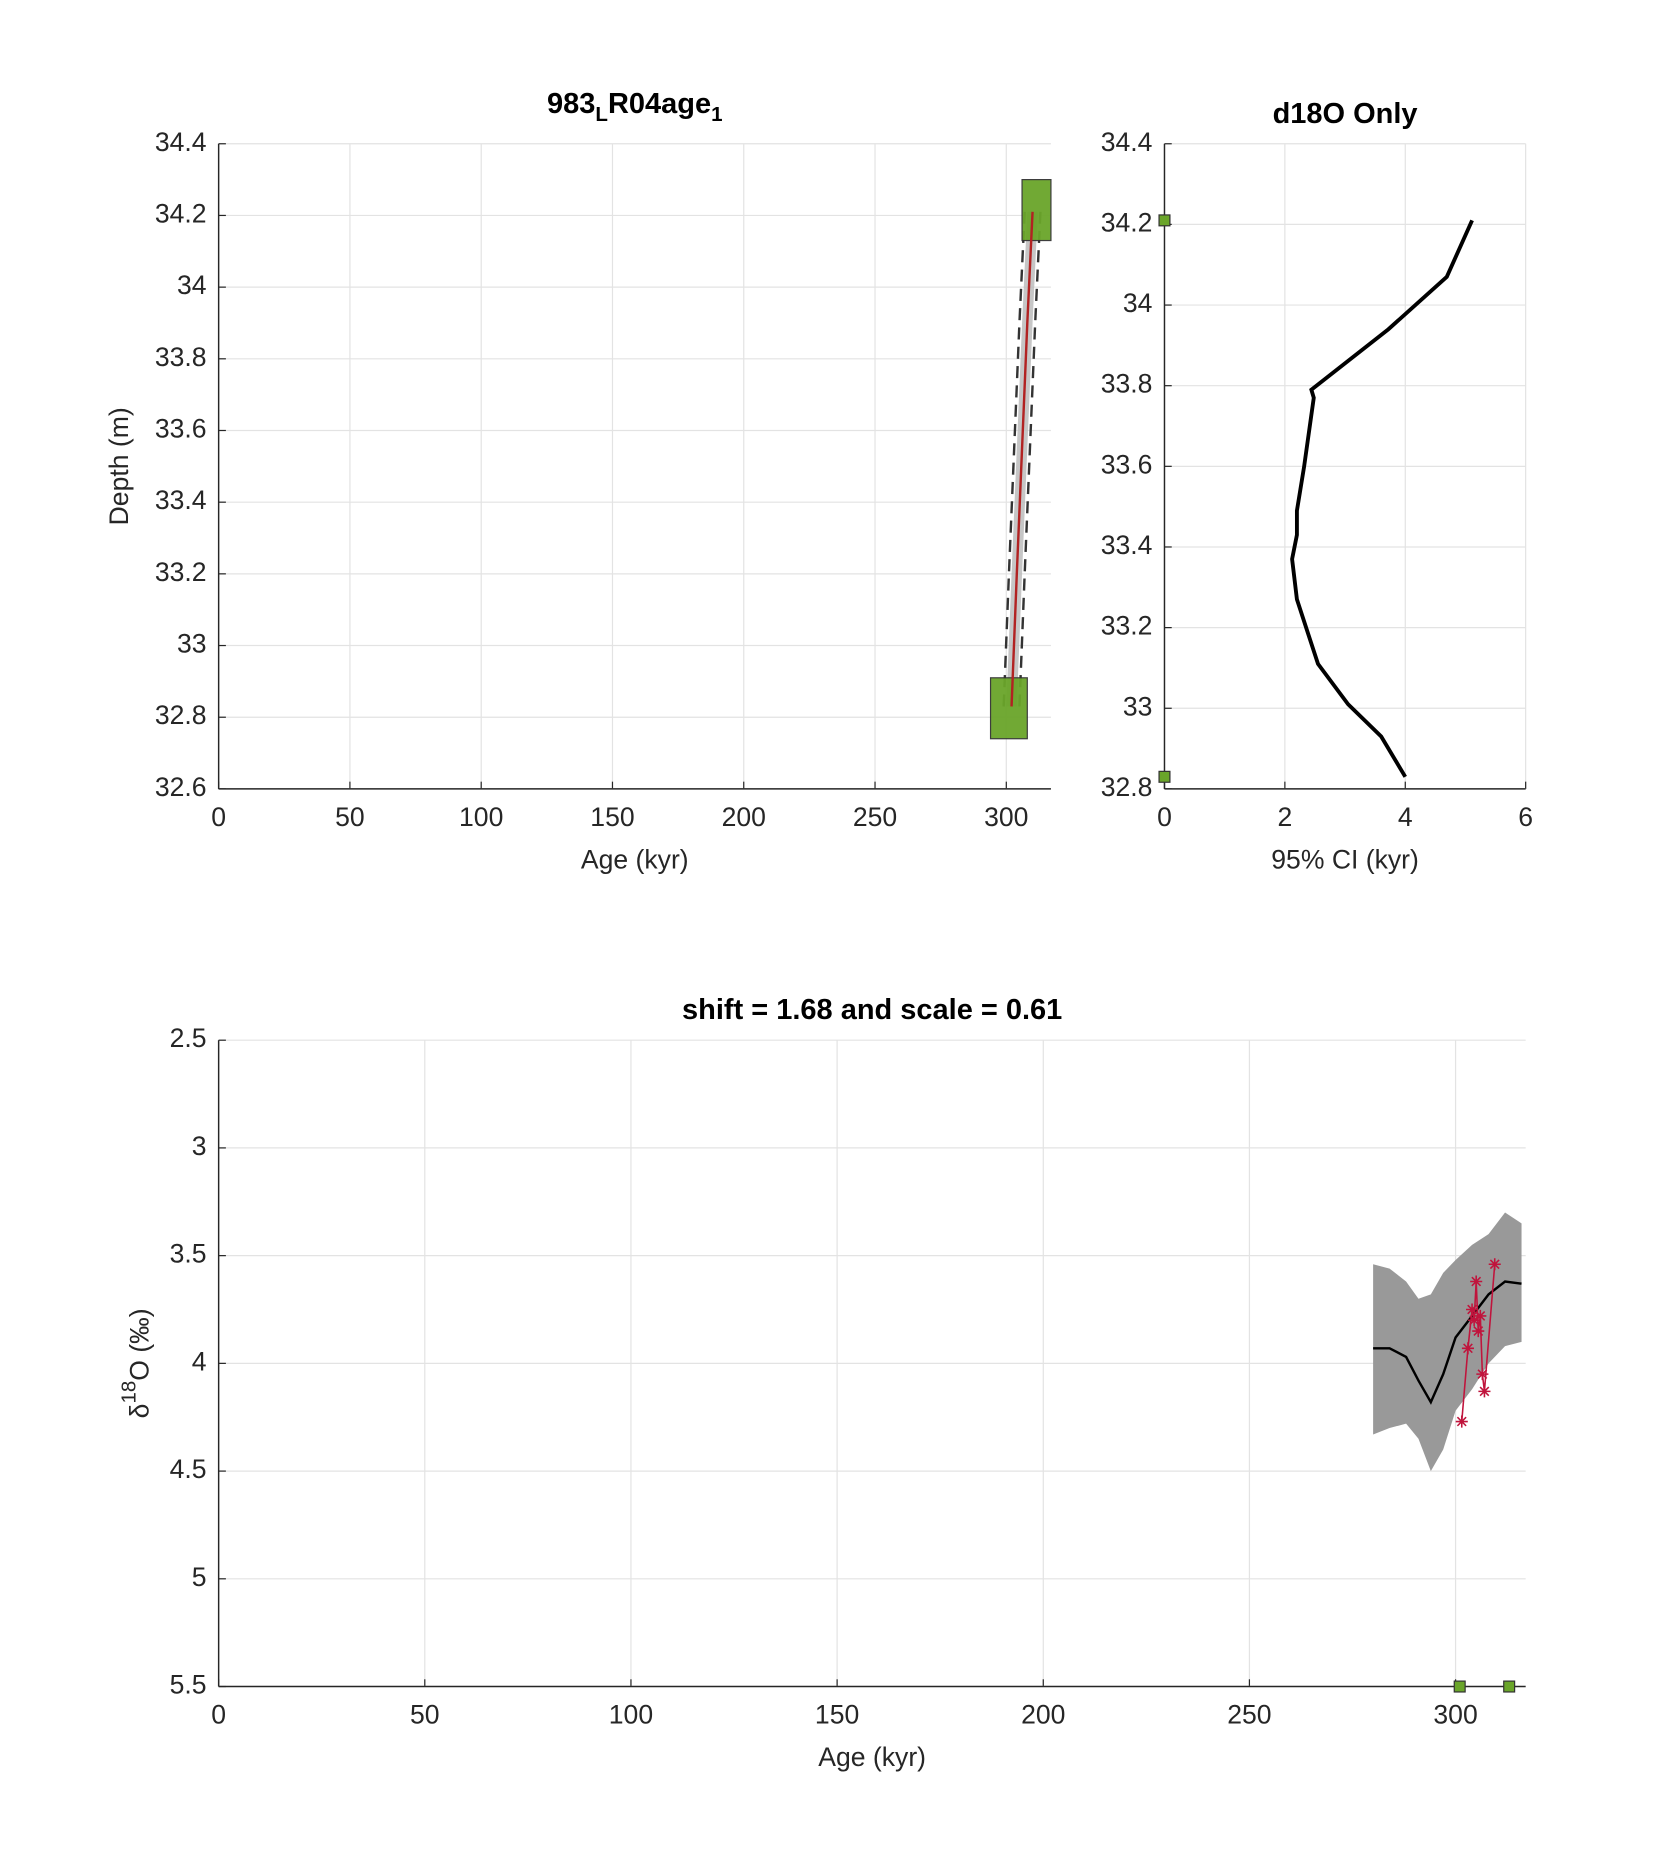  What do you see at coordinates (1525, 817) in the screenshot?
I see `x-tick-label: 6` at bounding box center [1525, 817].